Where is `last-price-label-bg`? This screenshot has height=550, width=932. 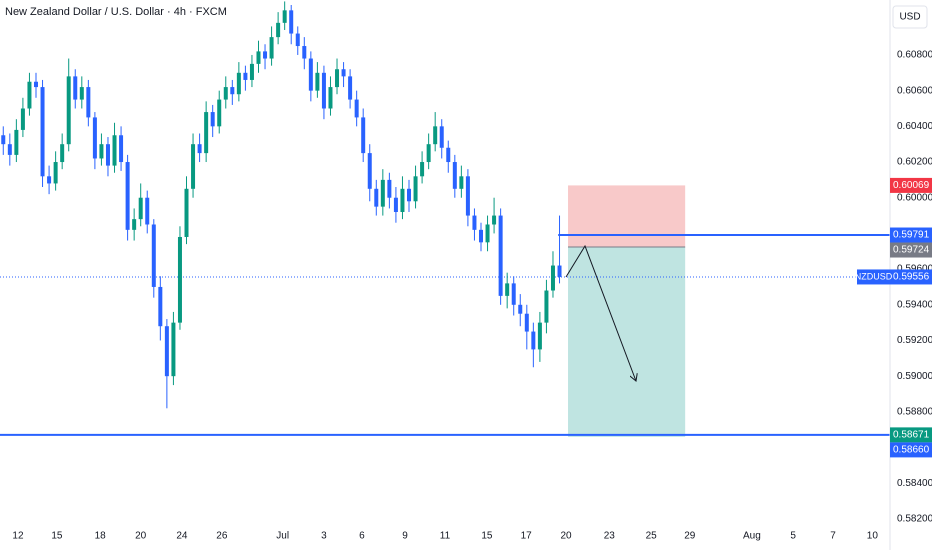 last-price-label-bg is located at coordinates (911, 277).